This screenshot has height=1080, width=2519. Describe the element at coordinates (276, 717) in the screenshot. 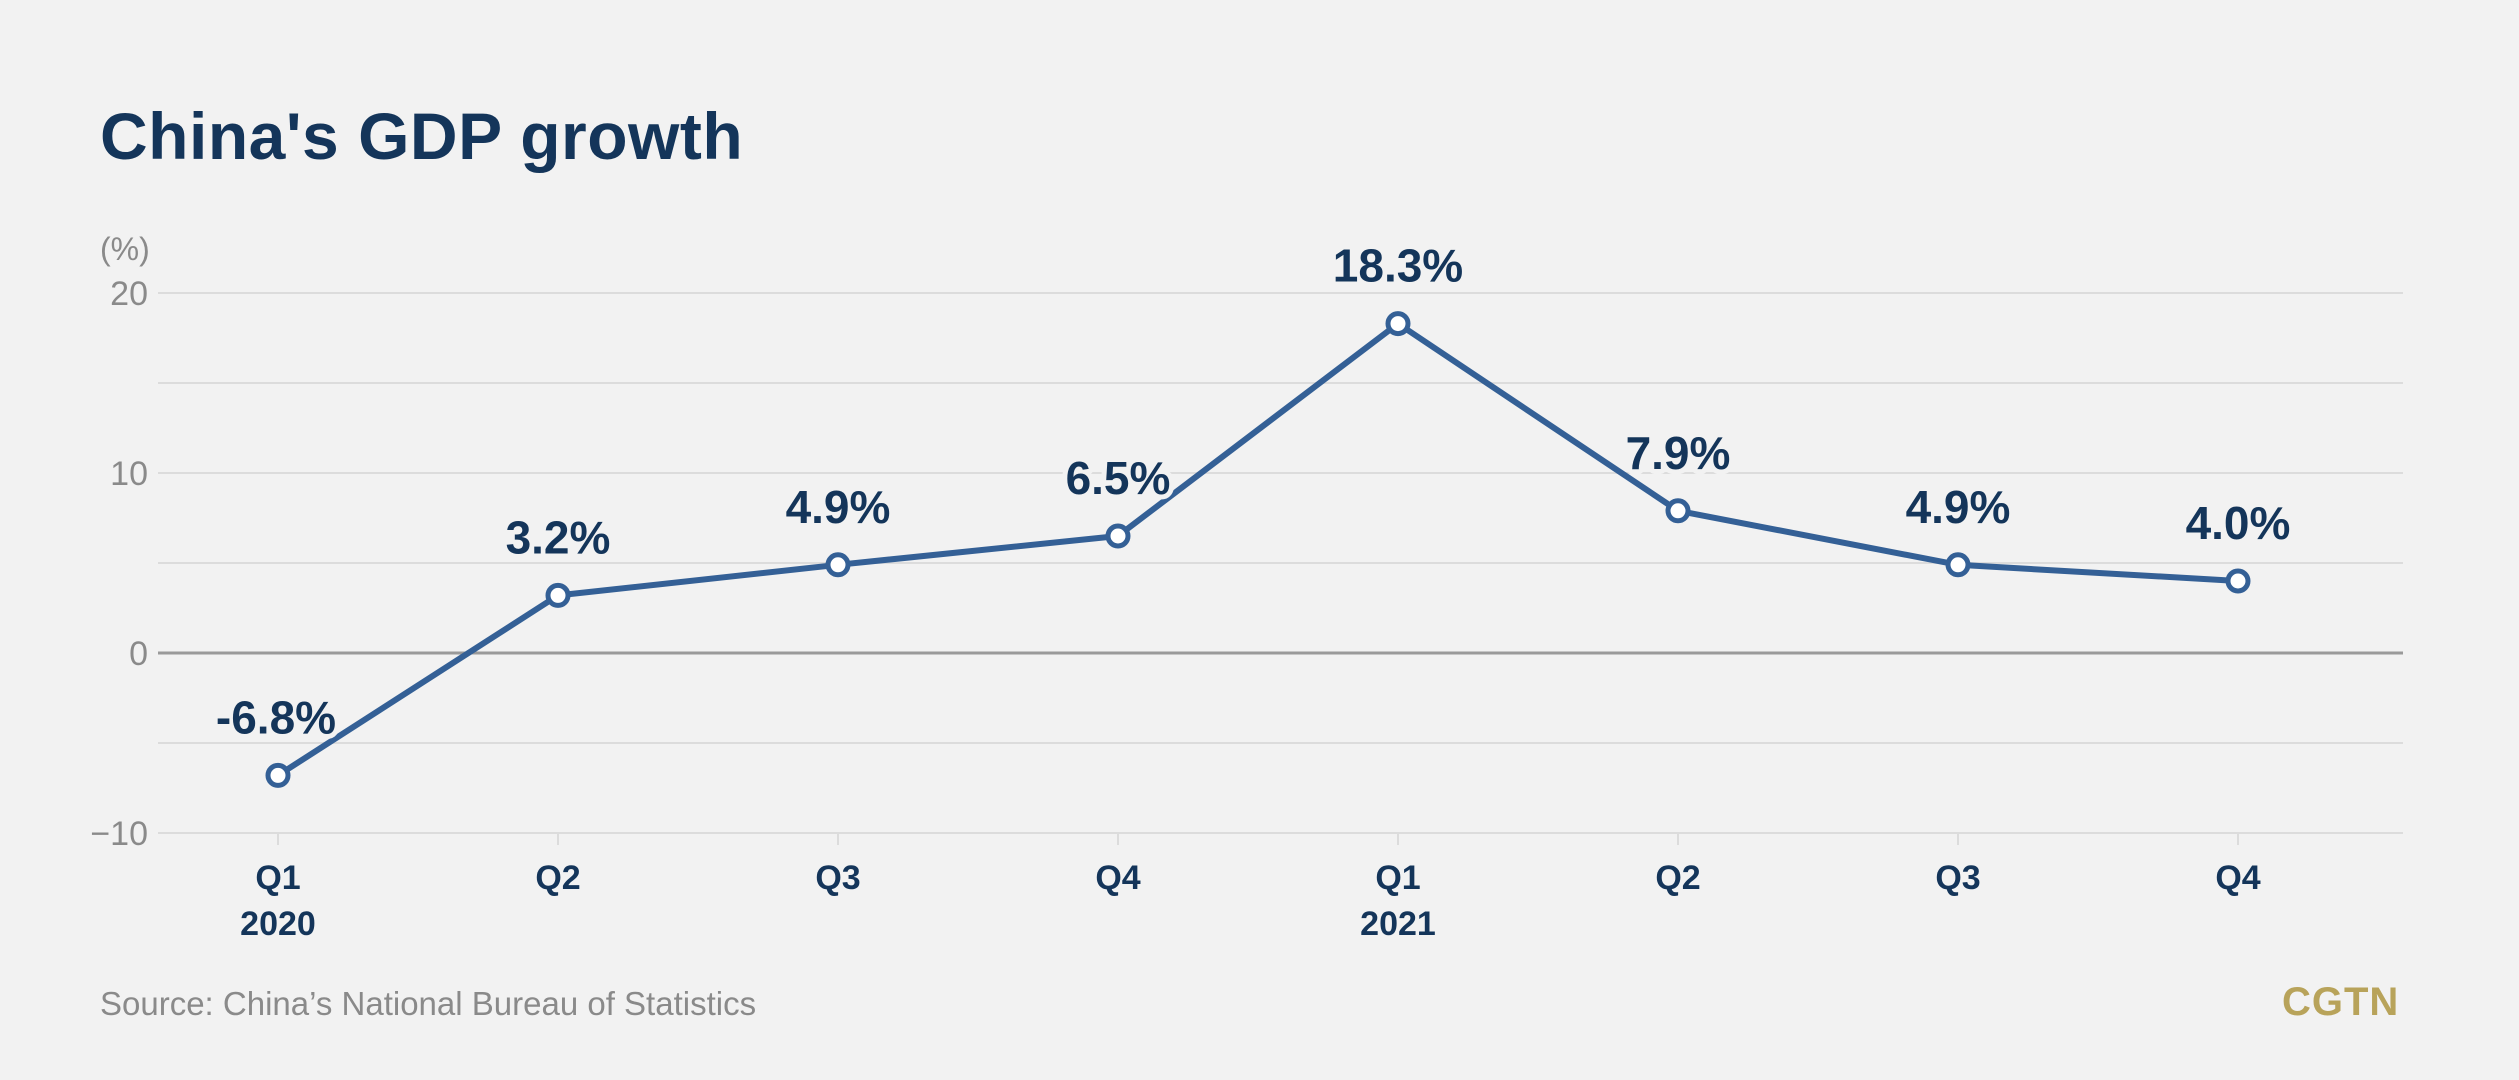

I see `data-label: -6.8%` at that location.